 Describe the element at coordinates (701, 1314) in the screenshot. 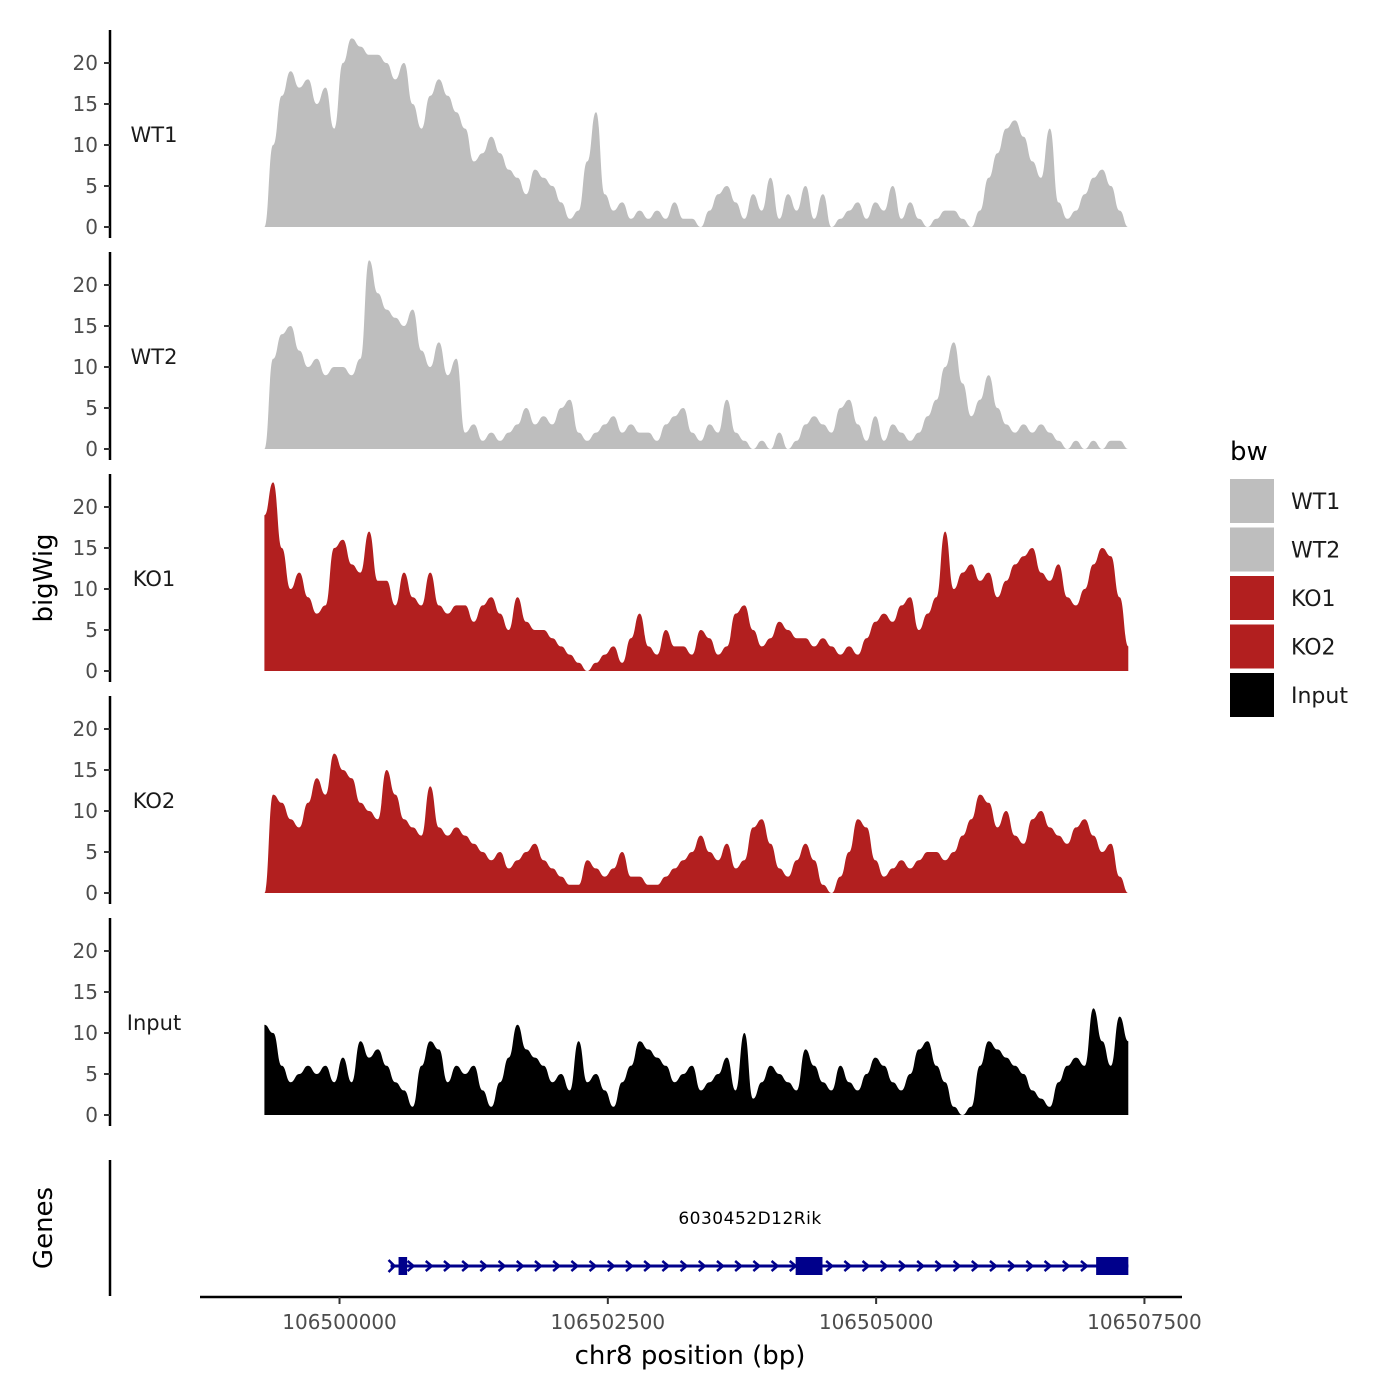

I see `x-axis: 106500000 106502500 106505000 106507500` at that location.